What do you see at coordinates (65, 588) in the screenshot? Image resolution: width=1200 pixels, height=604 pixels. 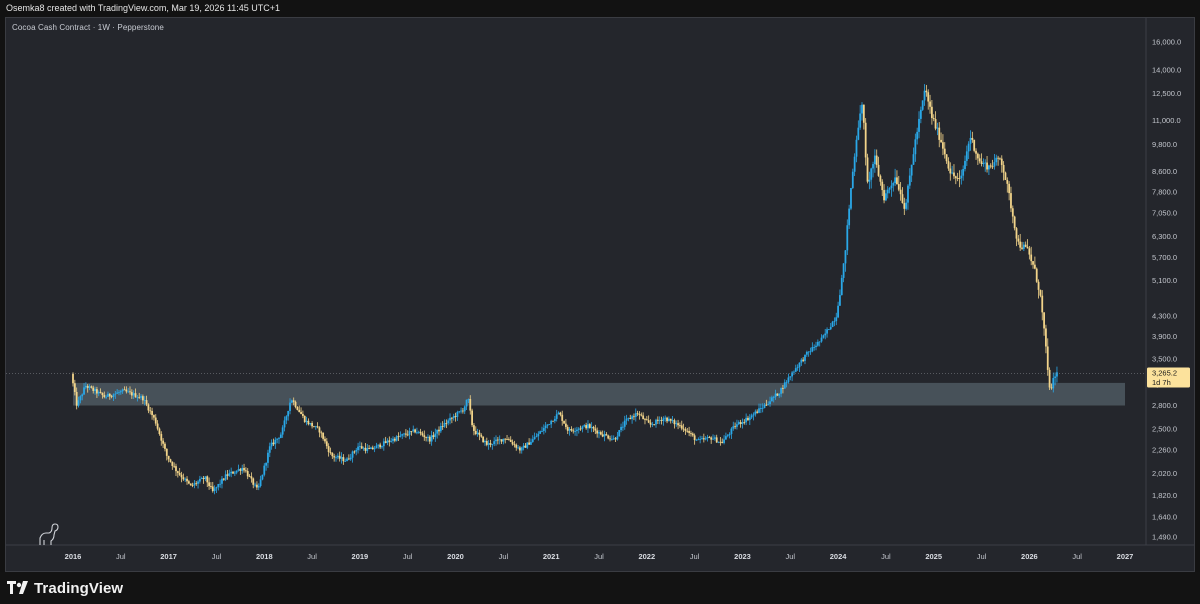 I see `brand: TradingView` at bounding box center [65, 588].